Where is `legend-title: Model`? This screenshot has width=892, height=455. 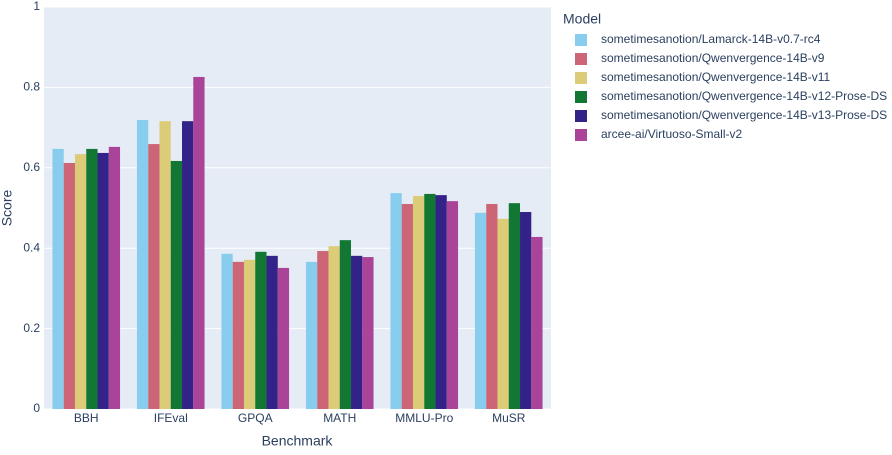 legend-title: Model is located at coordinates (582, 19).